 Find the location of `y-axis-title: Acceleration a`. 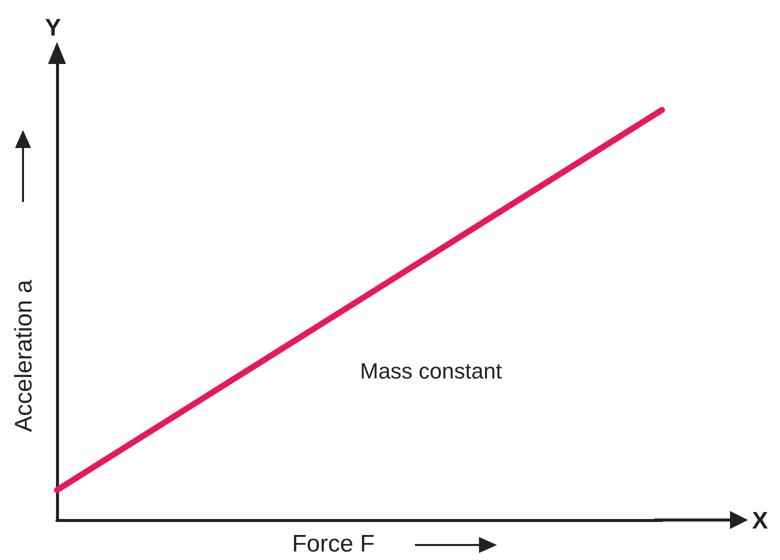

y-axis-title: Acceleration a is located at coordinates (24, 355).